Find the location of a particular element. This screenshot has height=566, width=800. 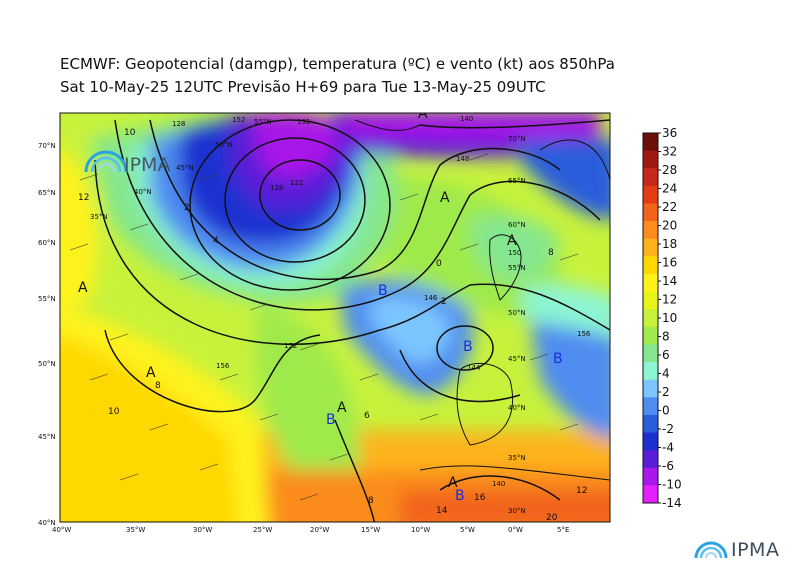

colorbar-tick-label: 16 is located at coordinates (669, 263).